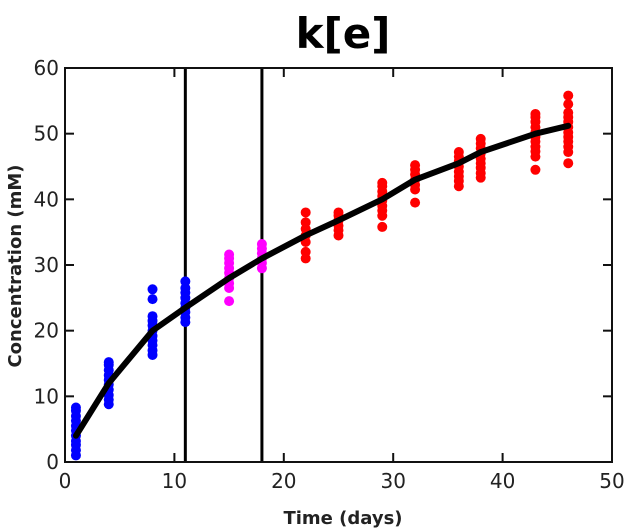 This screenshot has width=638, height=532. What do you see at coordinates (46, 331) in the screenshot?
I see `y-tick-label: 20` at bounding box center [46, 331].